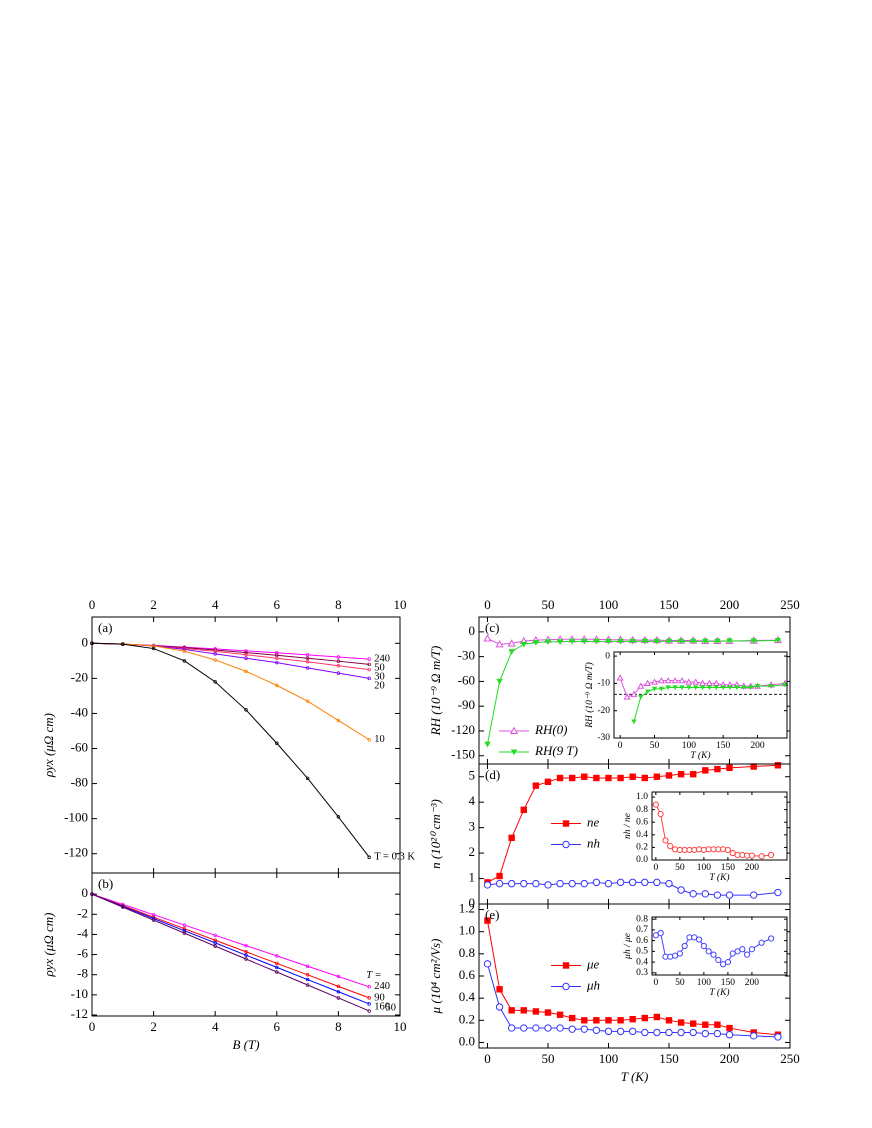 This screenshot has height=1128, width=872. Describe the element at coordinates (48, 745) in the screenshot. I see `y-axis-label: ρyx (μΩ cm)` at that location.